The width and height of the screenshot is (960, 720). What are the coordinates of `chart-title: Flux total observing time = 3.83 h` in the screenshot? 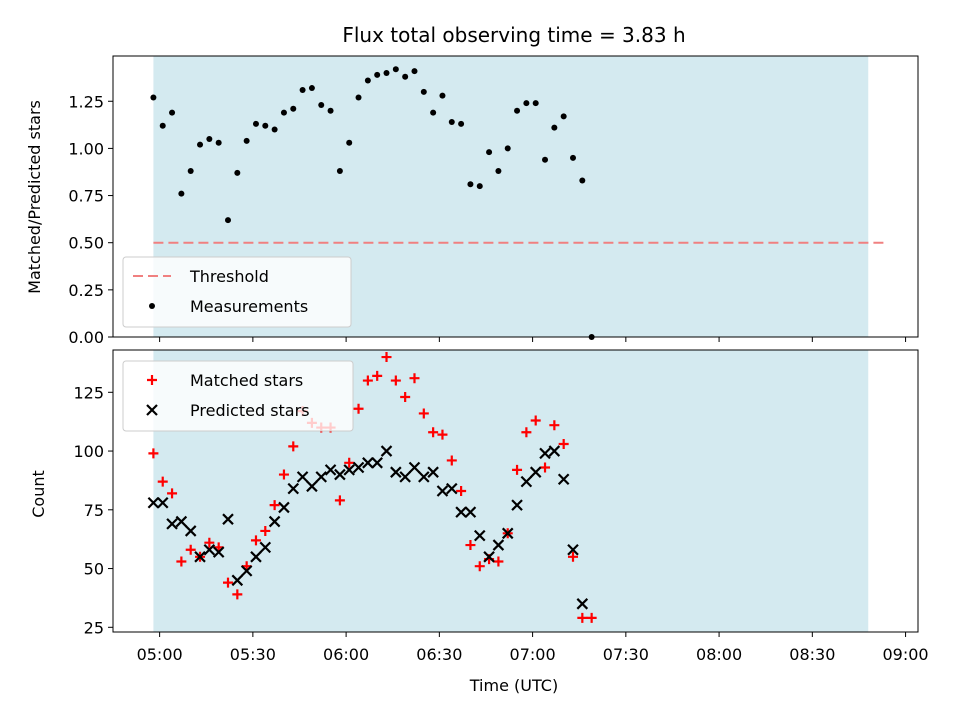 It's located at (513, 35).